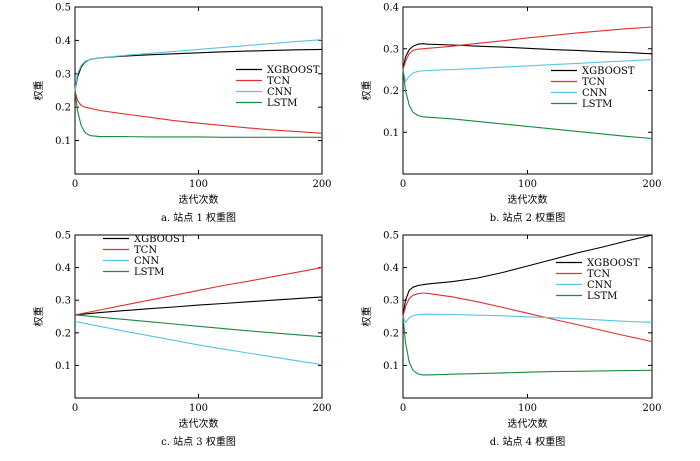 The width and height of the screenshot is (700, 461). Describe the element at coordinates (198, 217) in the screenshot. I see `panel-caption: a. 站点 1 权重图` at that location.